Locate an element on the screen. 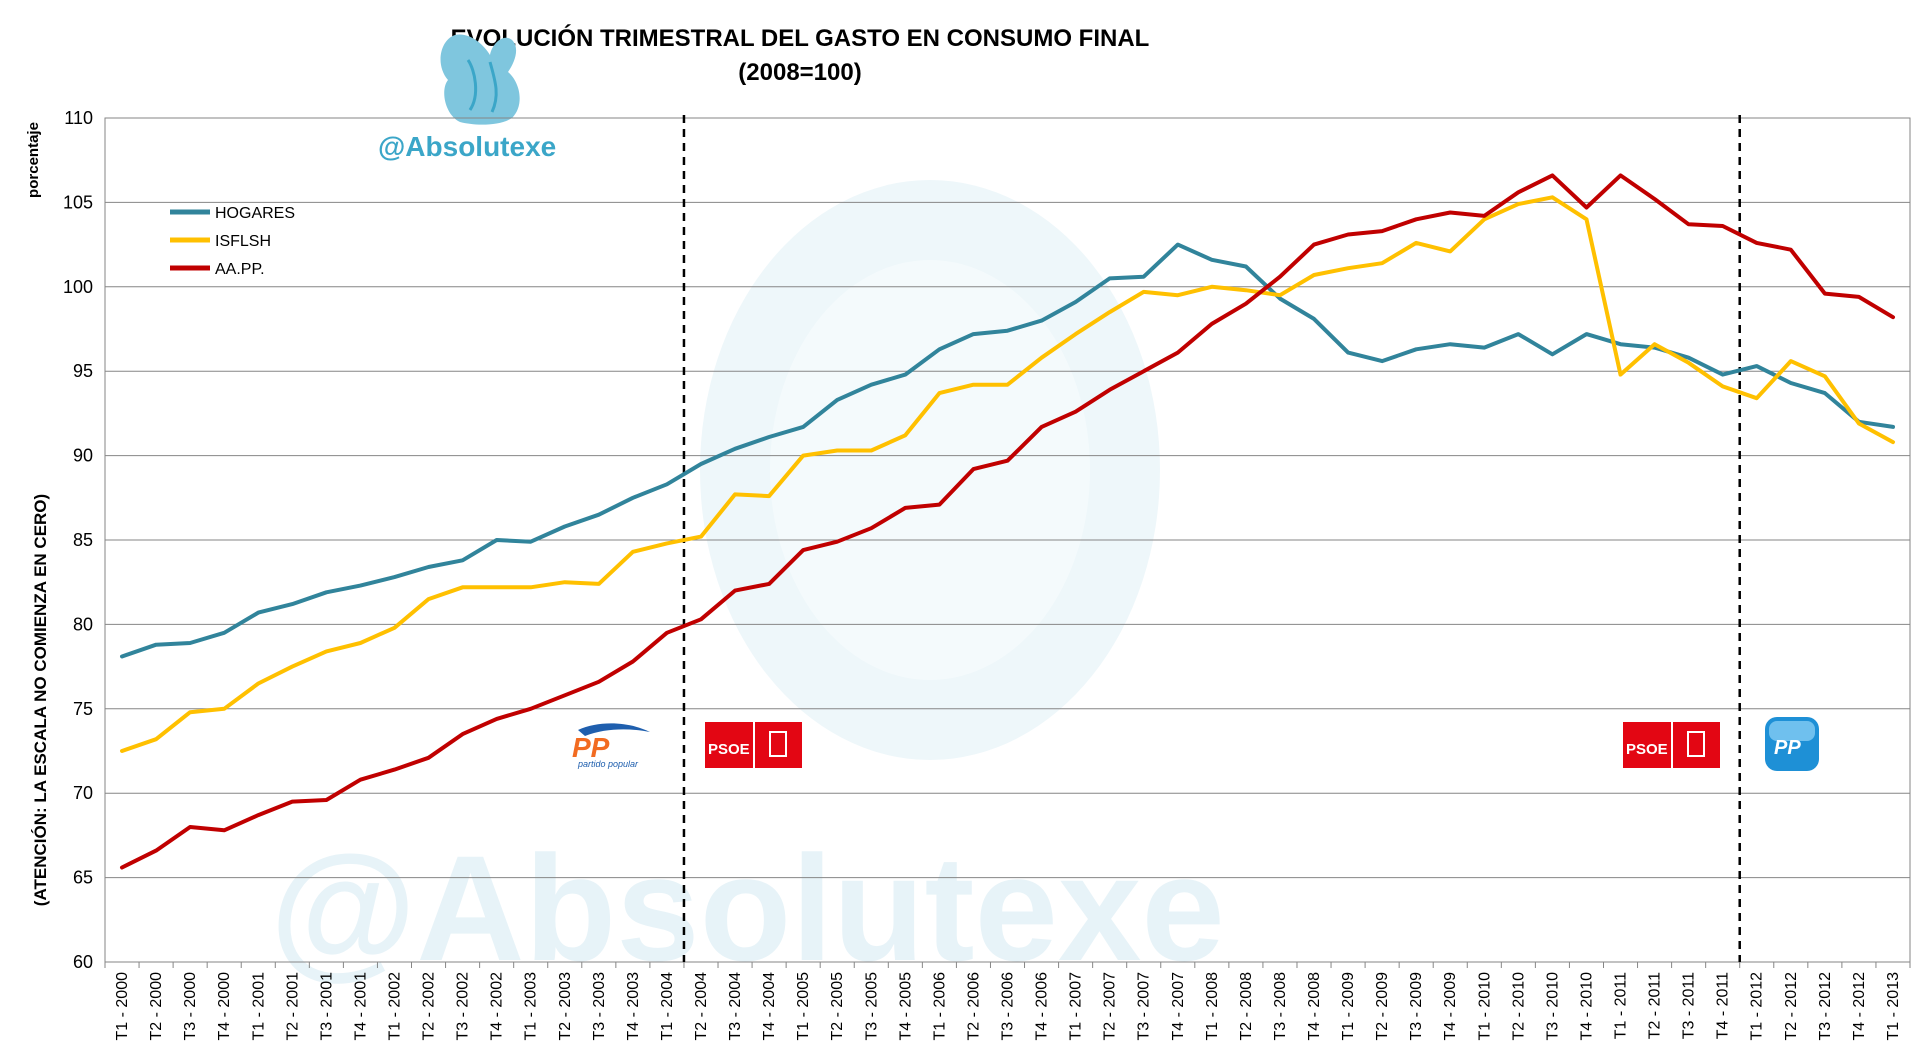 The height and width of the screenshot is (1063, 1924). y-tick-label: 90 is located at coordinates (83, 456).